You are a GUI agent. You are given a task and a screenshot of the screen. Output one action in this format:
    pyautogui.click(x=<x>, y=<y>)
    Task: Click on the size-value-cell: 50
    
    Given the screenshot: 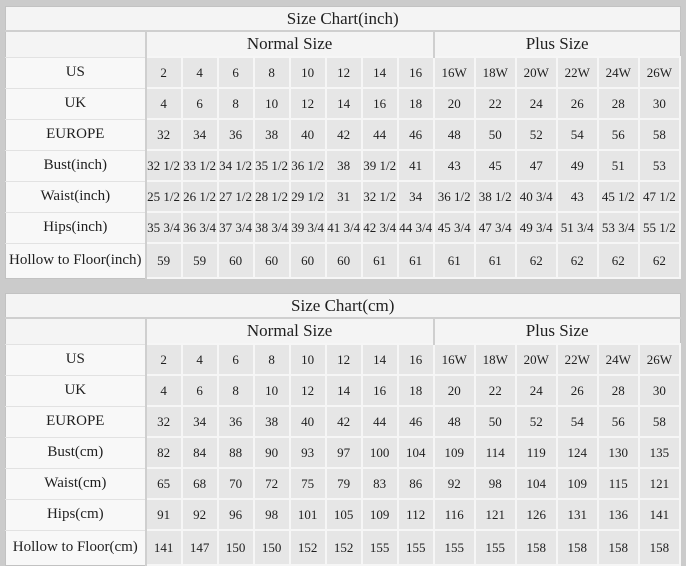 What is the action you would take?
    pyautogui.click(x=495, y=421)
    